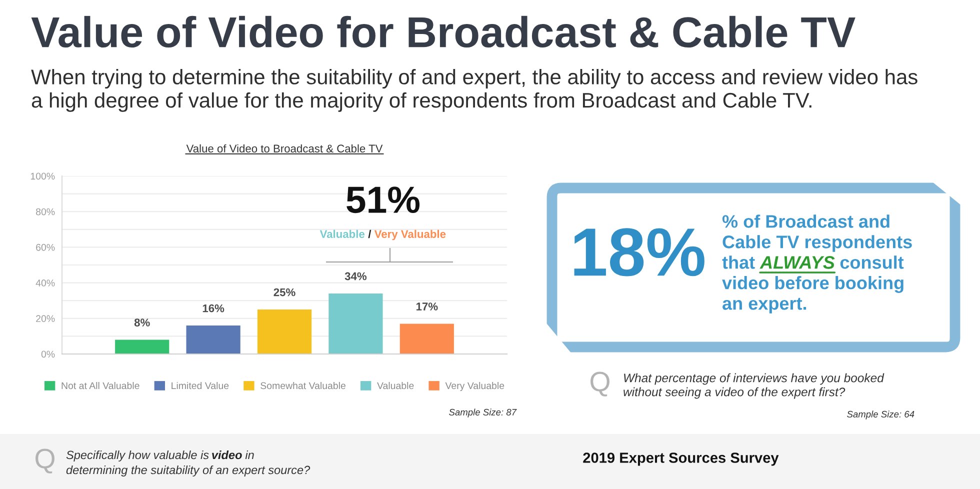 Image resolution: width=980 pixels, height=489 pixels. What do you see at coordinates (738, 262) in the screenshot?
I see `text: that` at bounding box center [738, 262].